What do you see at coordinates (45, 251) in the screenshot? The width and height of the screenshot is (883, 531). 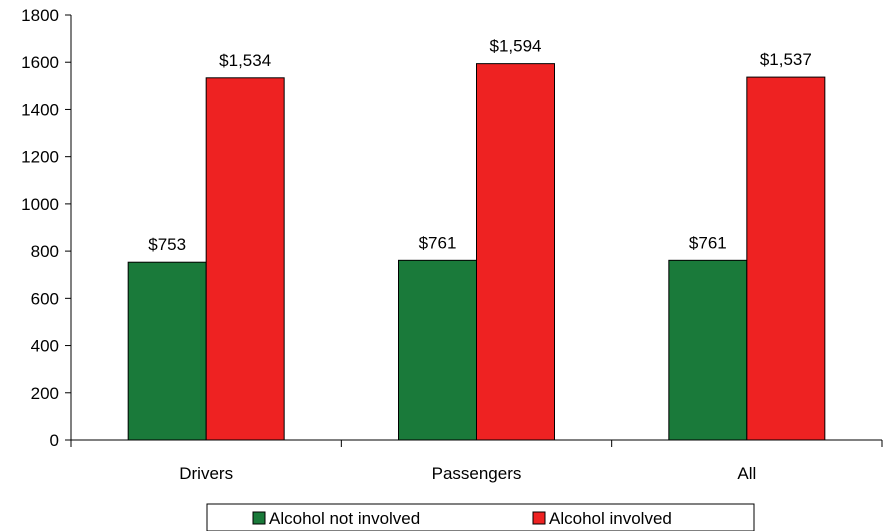 I see `y-tick-label: 800` at bounding box center [45, 251].